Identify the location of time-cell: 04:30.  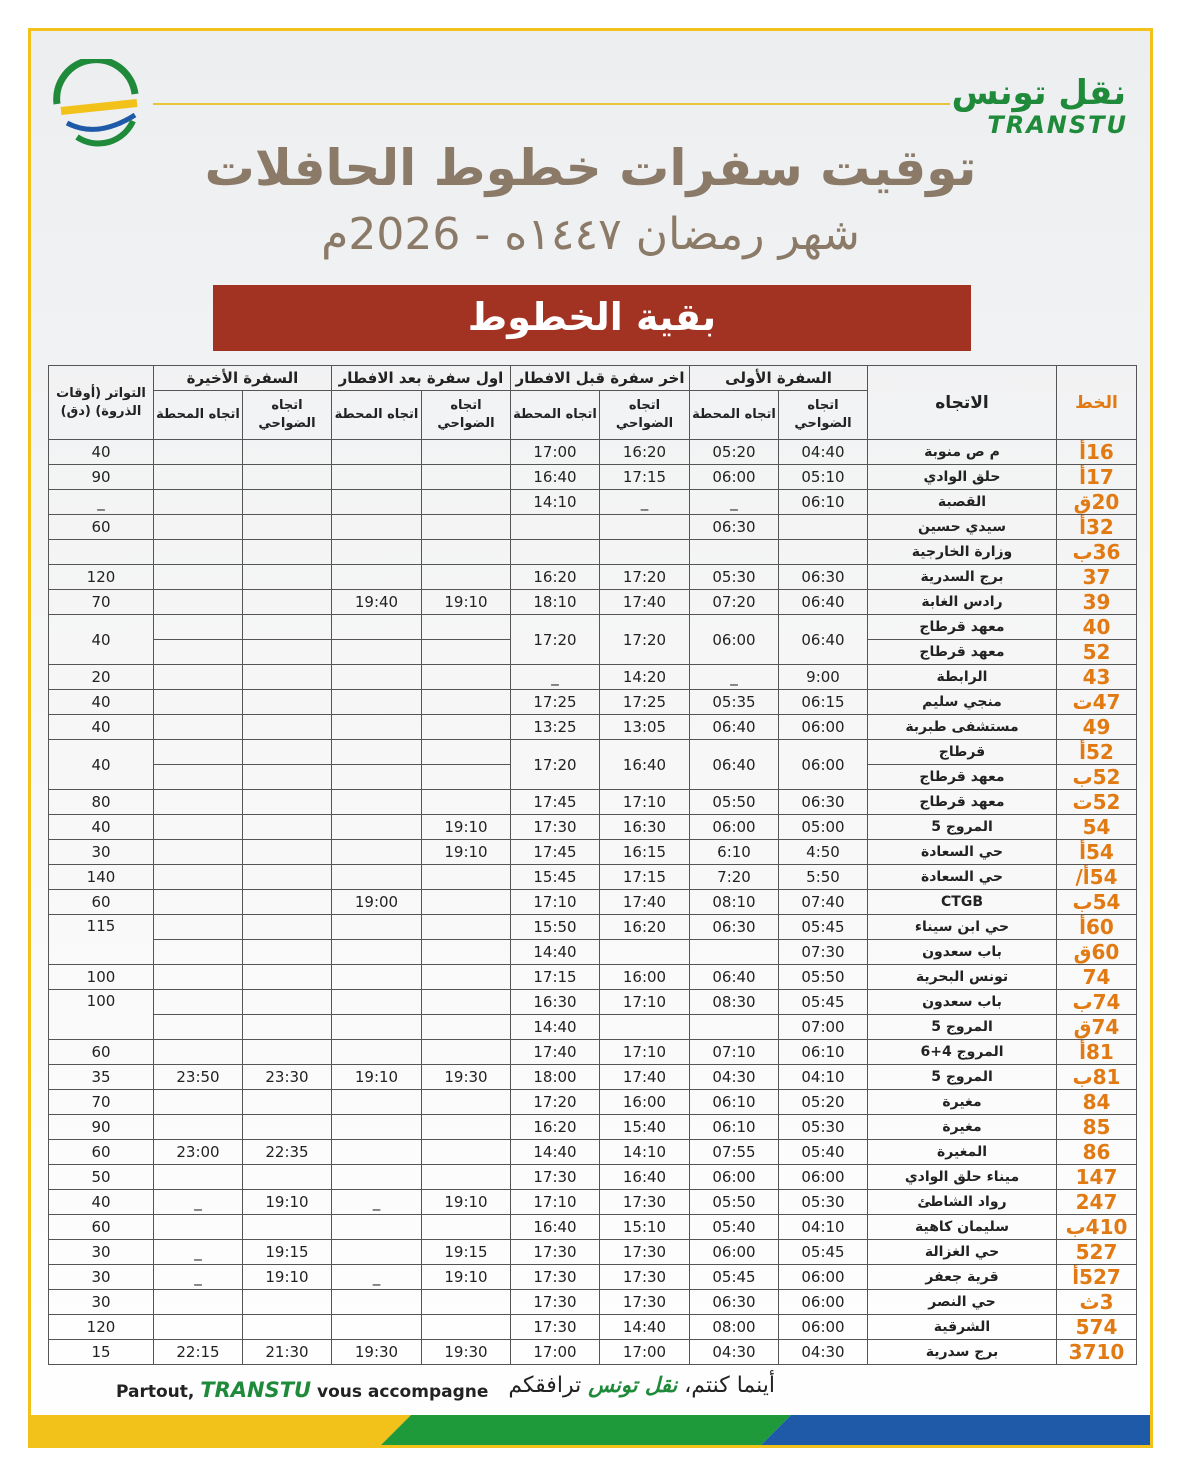
(734, 1352).